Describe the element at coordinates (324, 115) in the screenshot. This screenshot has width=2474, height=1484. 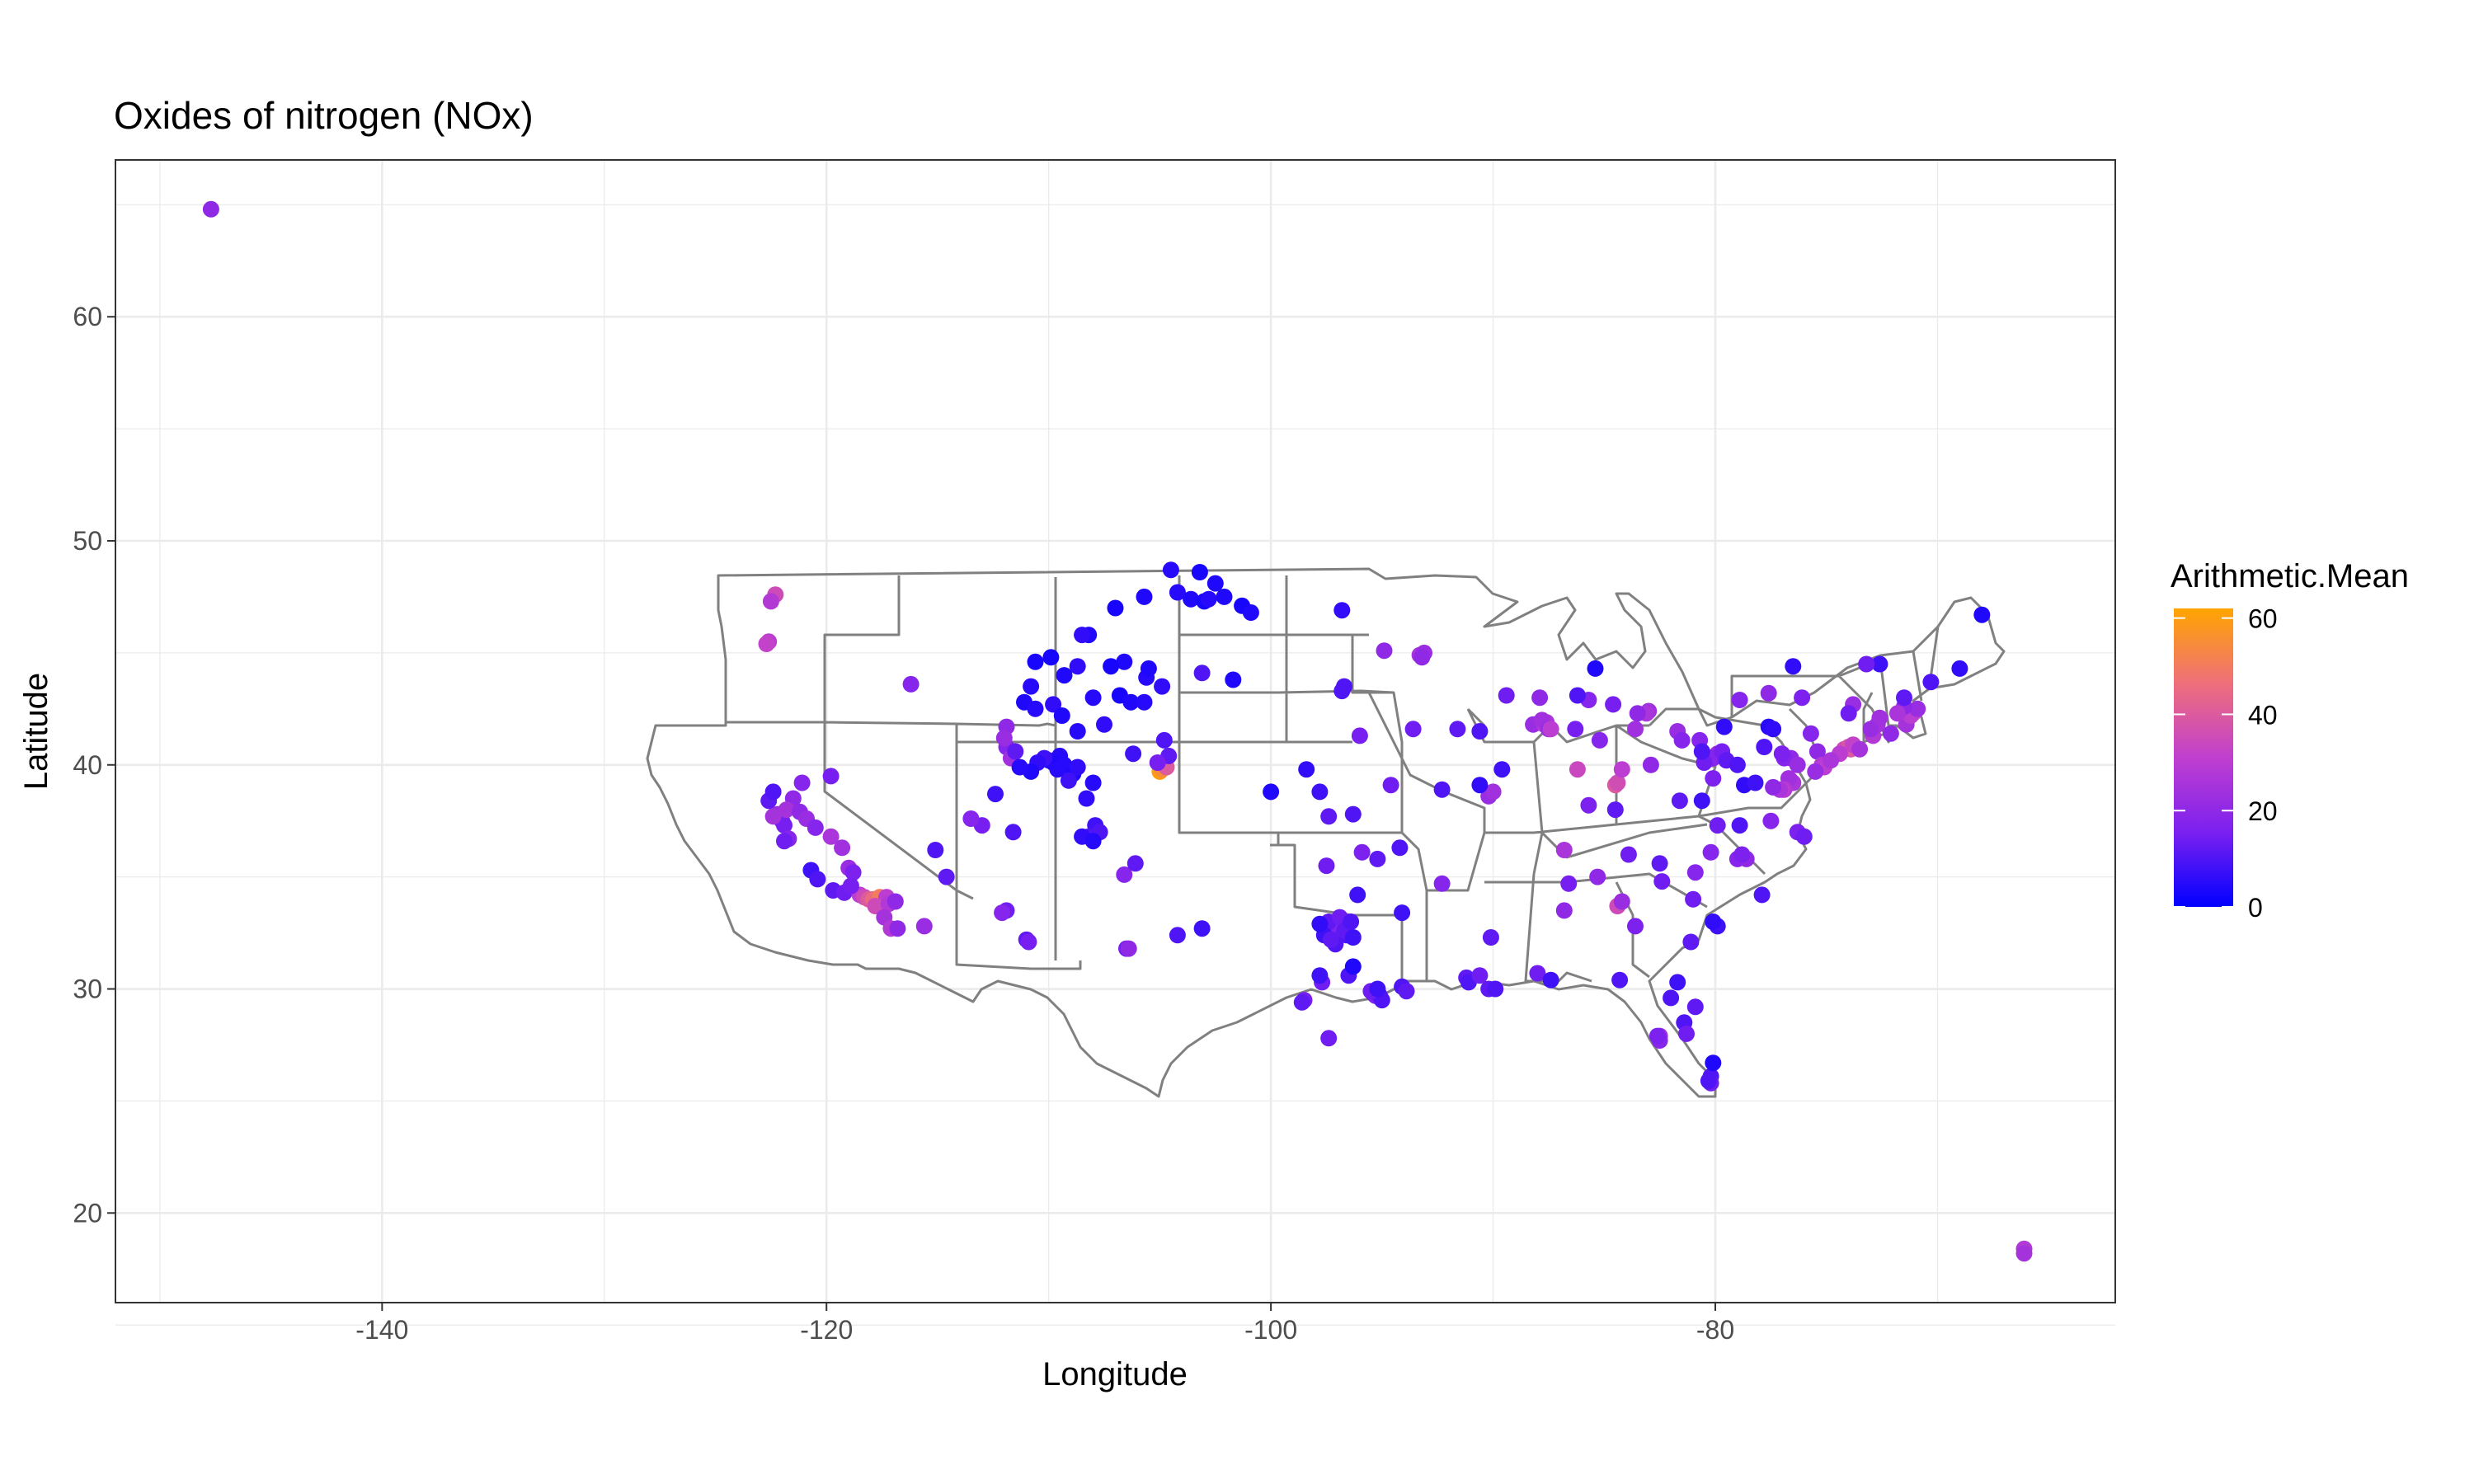
I see `chart-title: Oxides of nitrogen (NOx)` at that location.